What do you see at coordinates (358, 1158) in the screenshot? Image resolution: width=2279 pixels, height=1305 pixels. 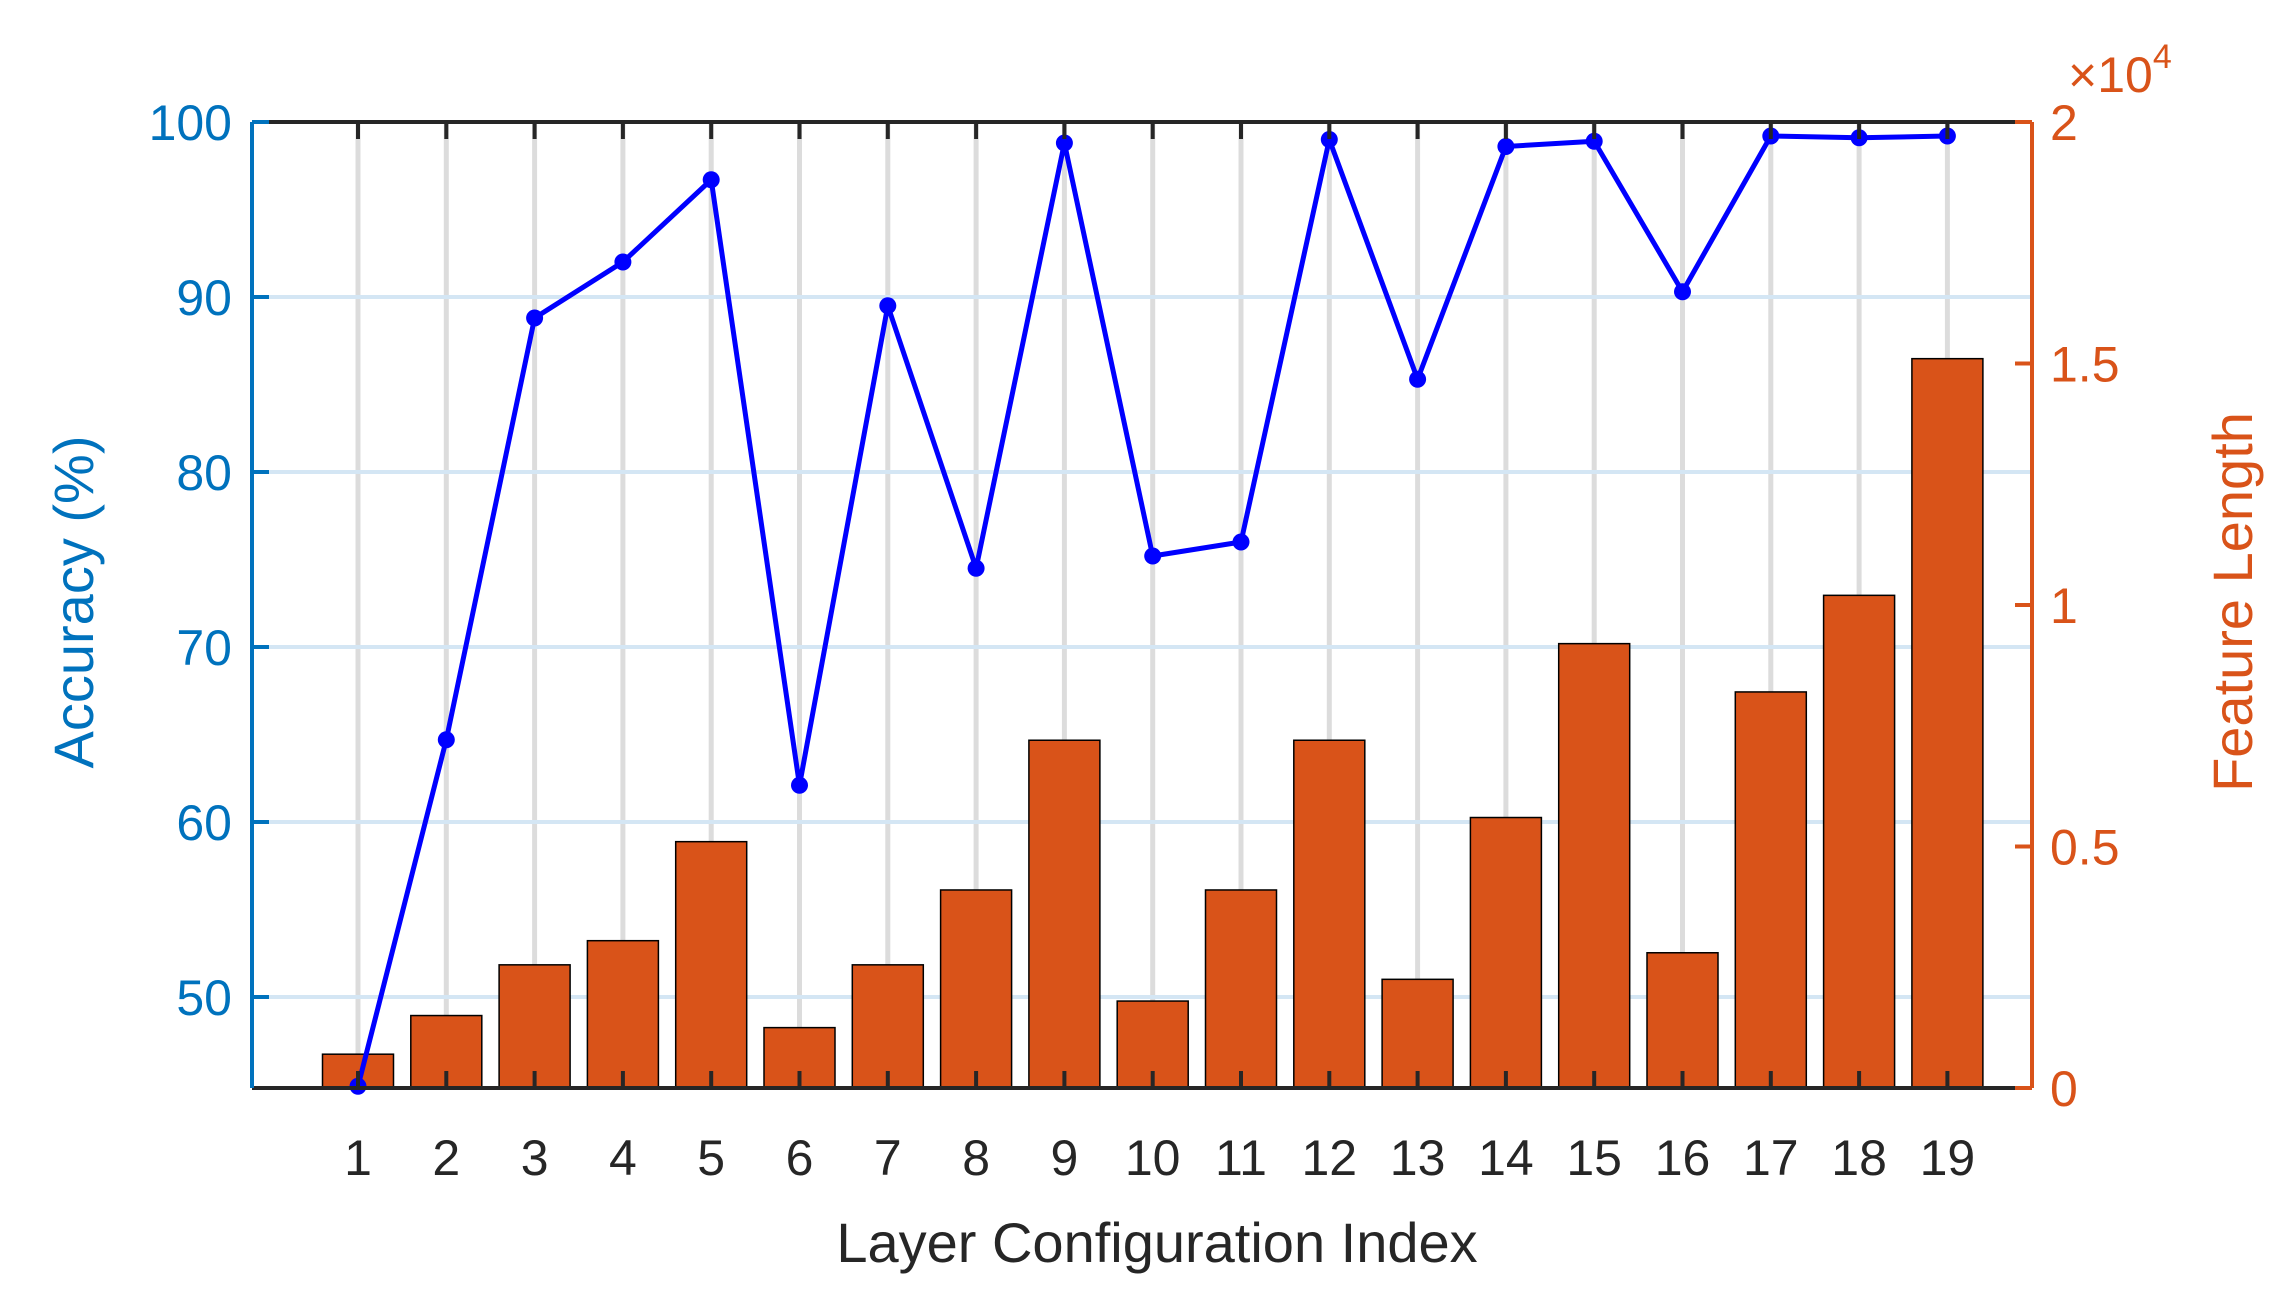 I see `x-tick-label: 1` at bounding box center [358, 1158].